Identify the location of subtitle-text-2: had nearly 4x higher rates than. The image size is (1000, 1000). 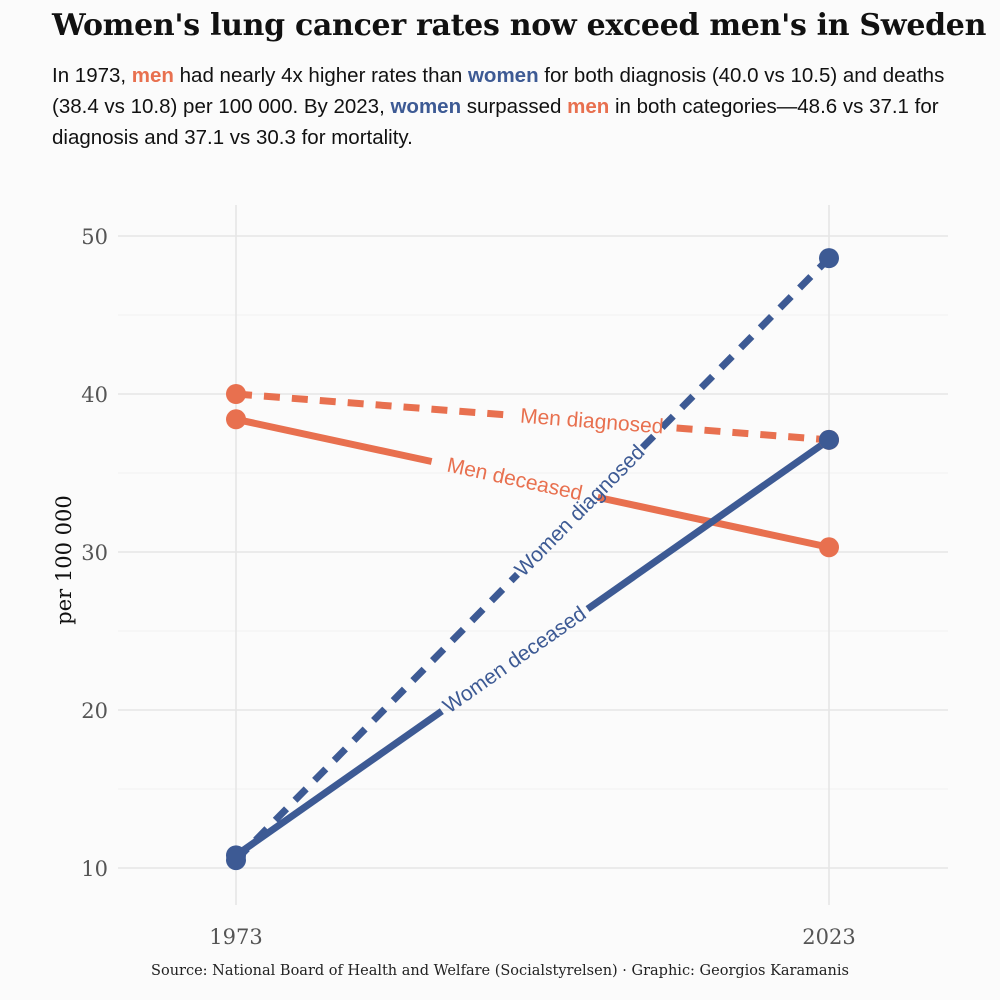
(320, 75).